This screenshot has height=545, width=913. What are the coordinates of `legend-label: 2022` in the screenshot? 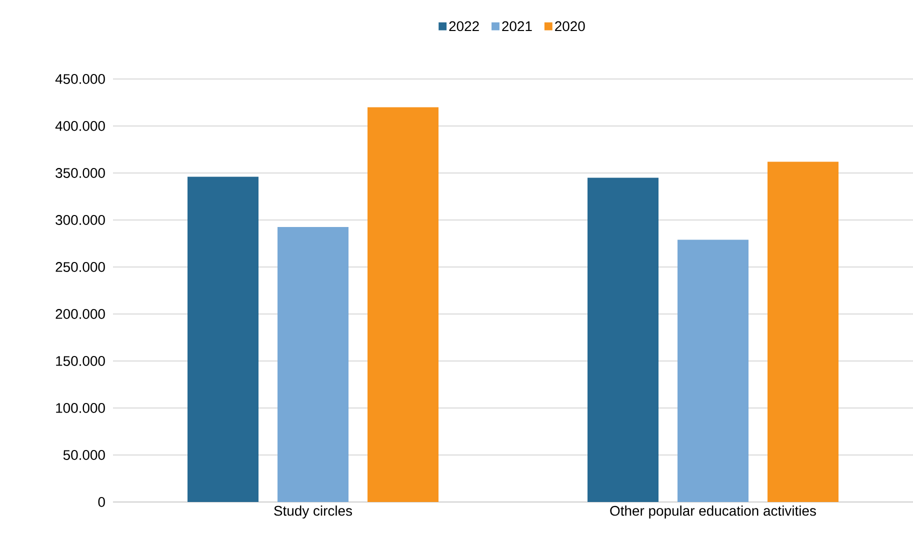 It's located at (464, 26).